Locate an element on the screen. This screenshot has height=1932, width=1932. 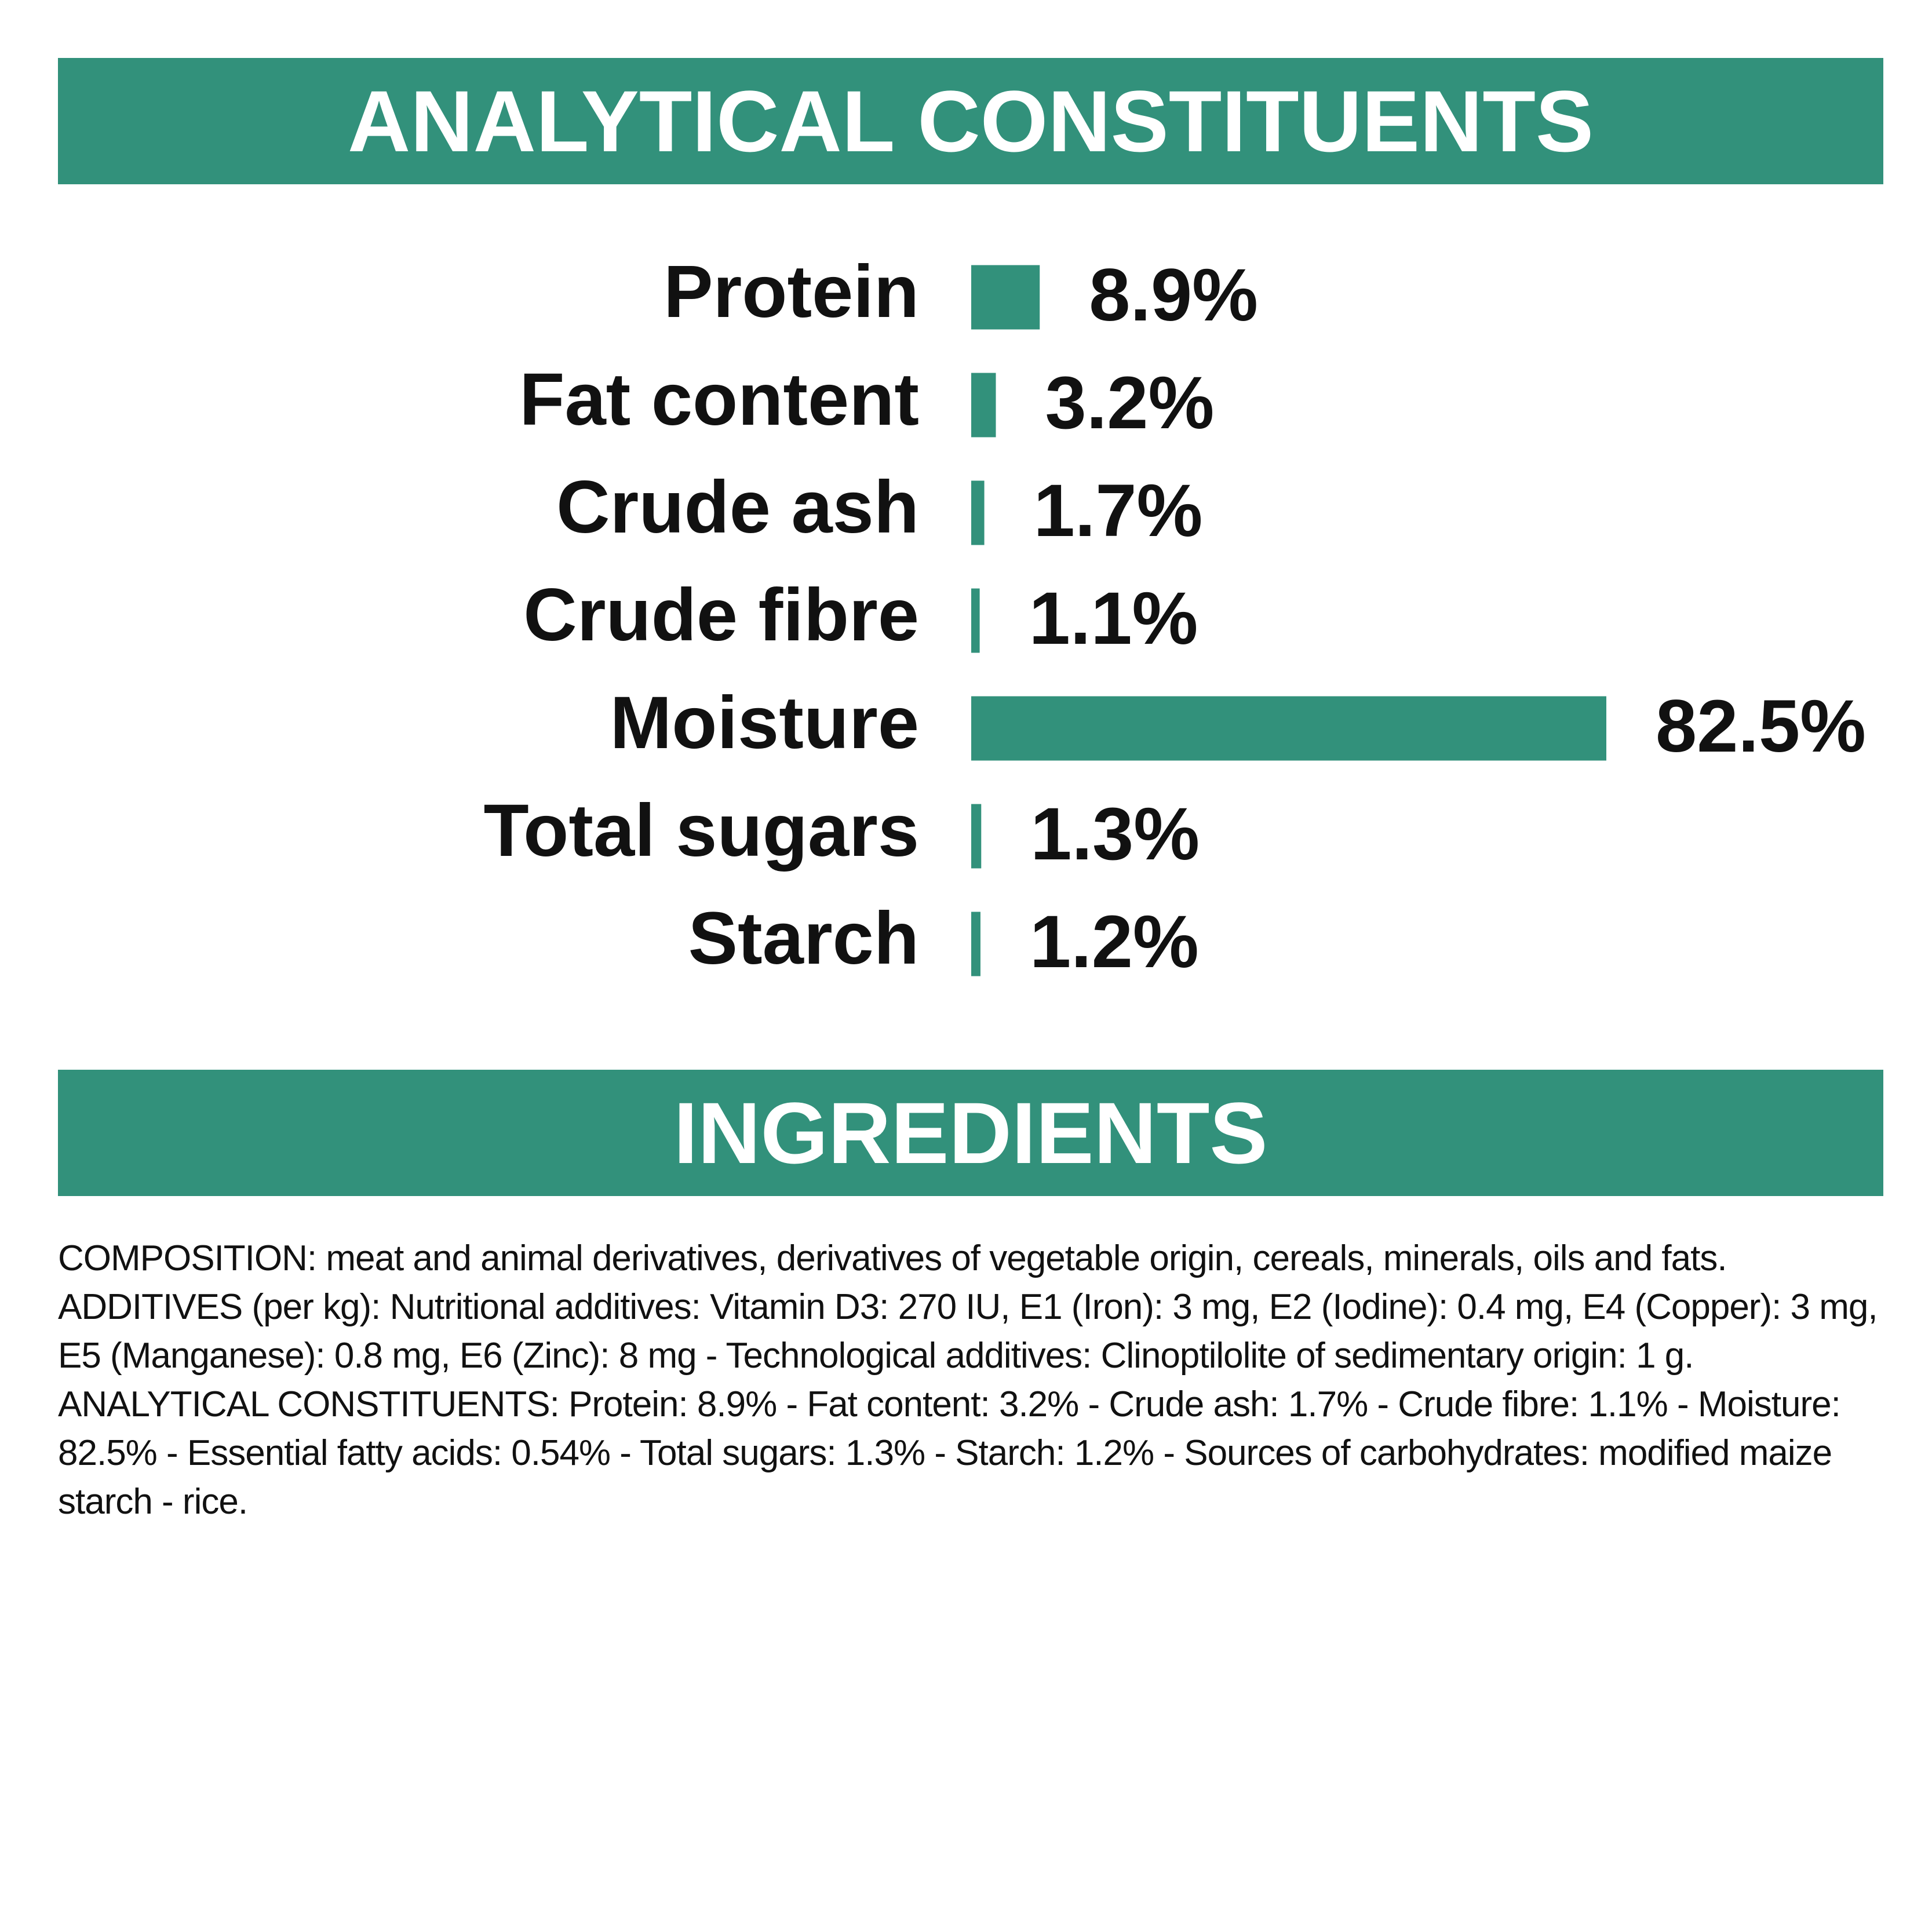
value-label: 1.3% is located at coordinates (1115, 835).